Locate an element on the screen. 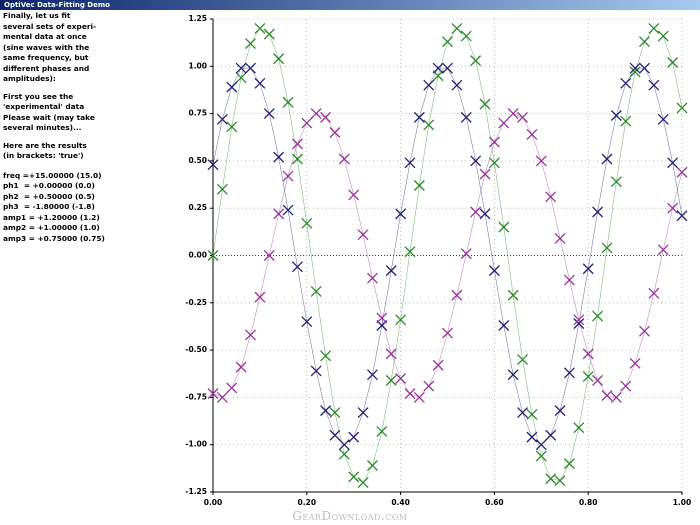  text-line: amp1 = +1.20000 (1.2) is located at coordinates (51, 217).